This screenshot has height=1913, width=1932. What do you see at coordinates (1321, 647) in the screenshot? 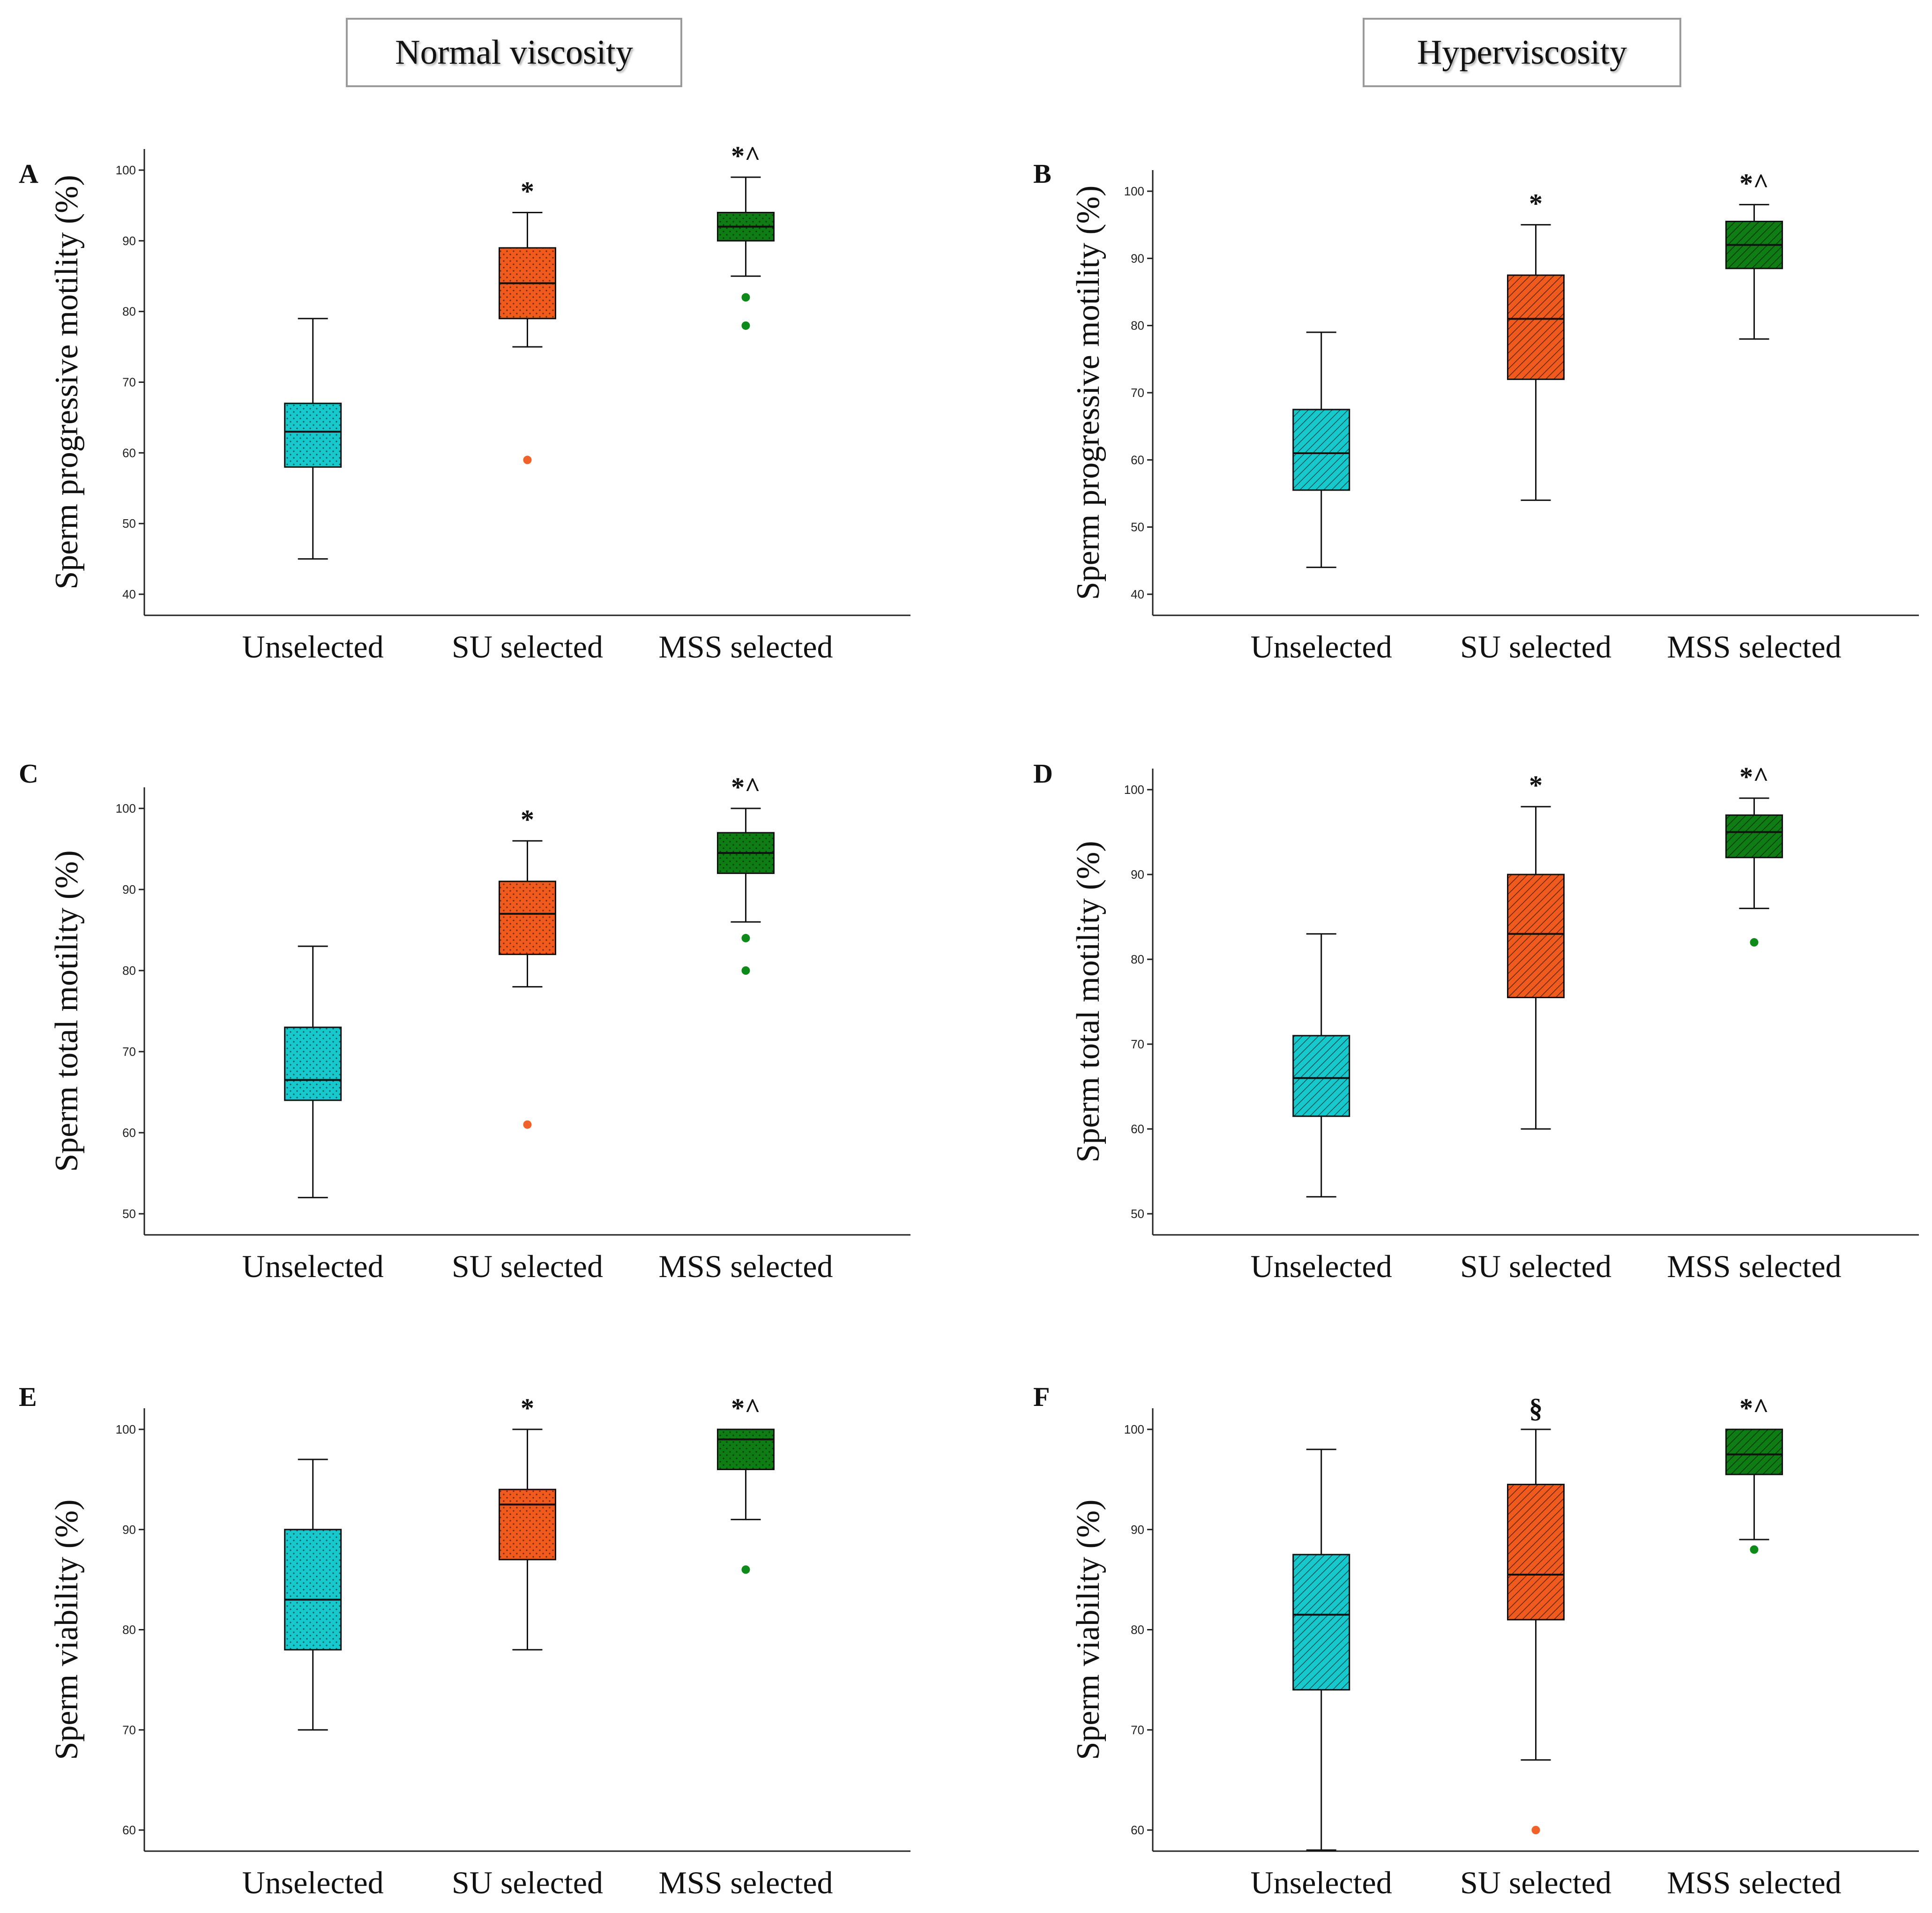
I see `x-tick-label-b-unselected: Unselected` at bounding box center [1321, 647].